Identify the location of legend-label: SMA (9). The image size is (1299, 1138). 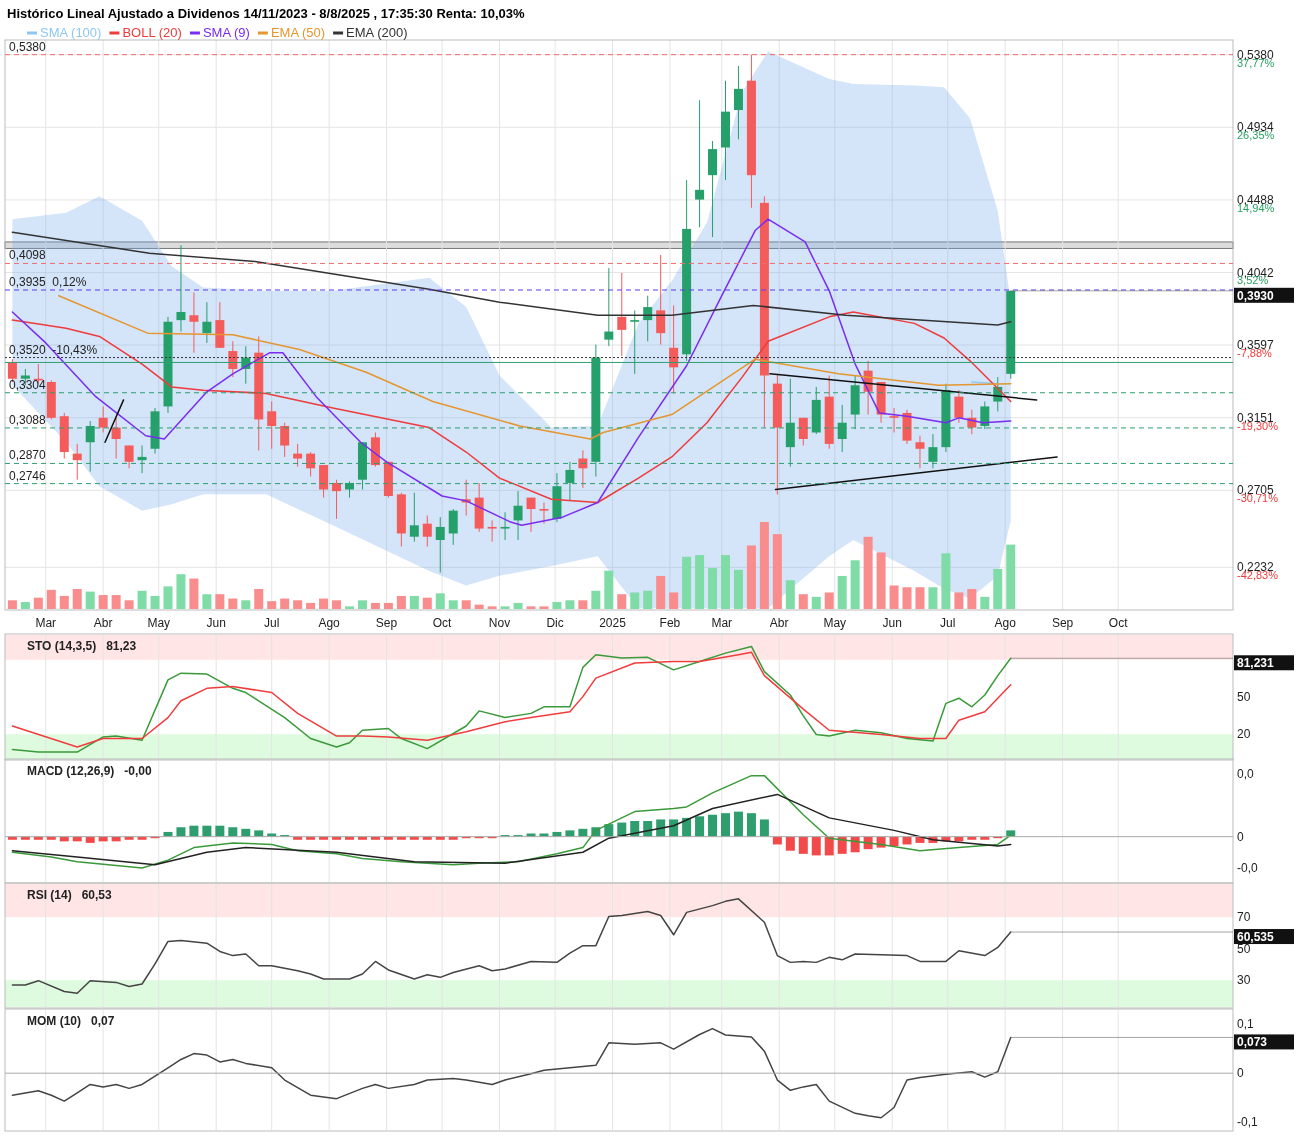
(226, 32).